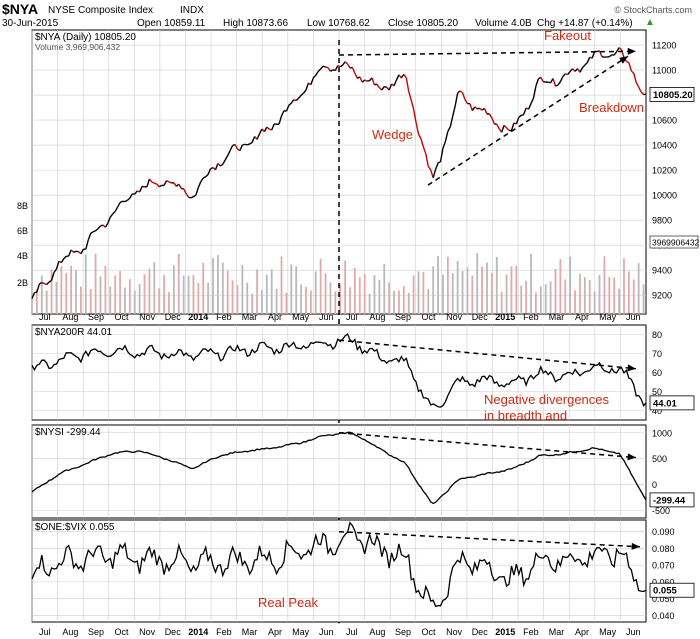  Describe the element at coordinates (659, 459) in the screenshot. I see `nysi-tick-label: 500` at that location.